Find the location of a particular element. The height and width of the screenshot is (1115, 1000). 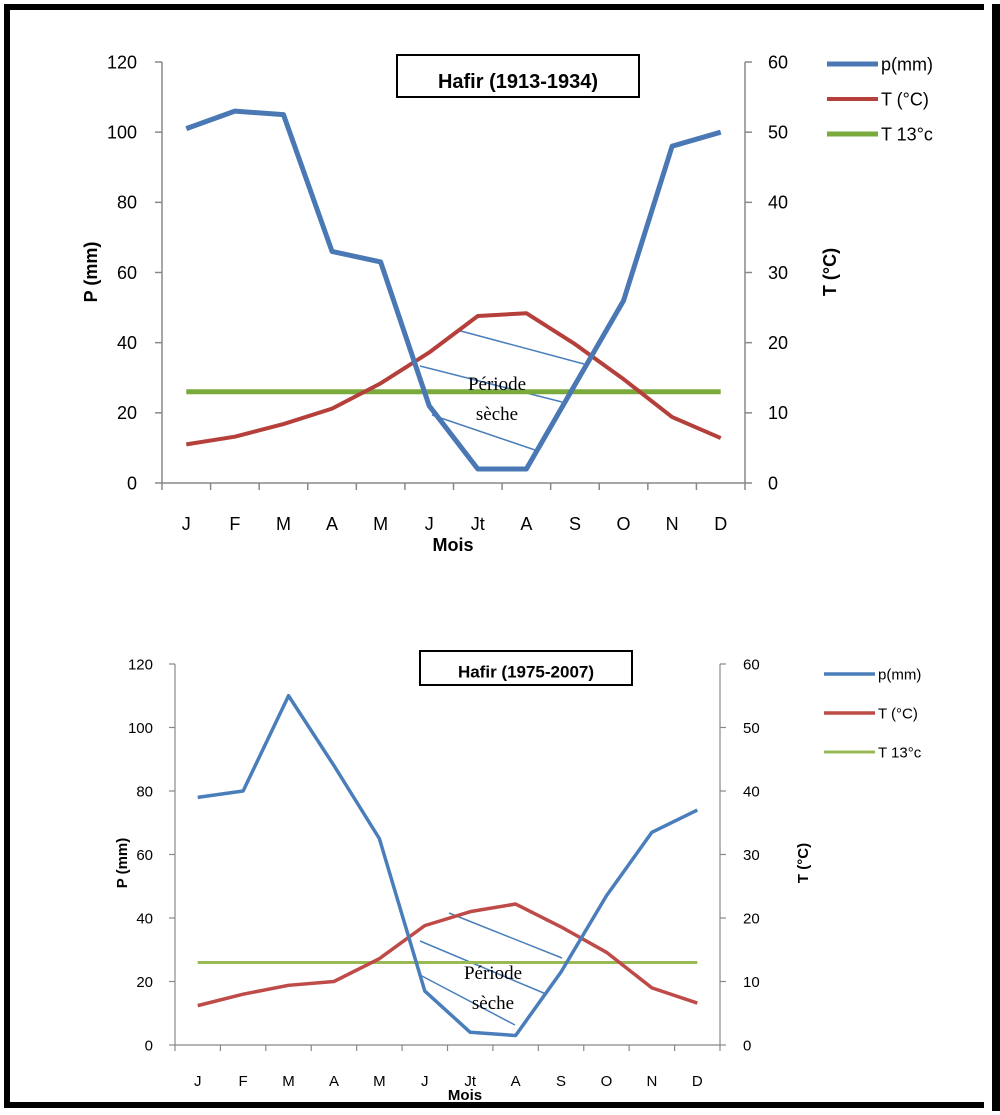

figure-frame-right-edge is located at coordinates (996, 557).